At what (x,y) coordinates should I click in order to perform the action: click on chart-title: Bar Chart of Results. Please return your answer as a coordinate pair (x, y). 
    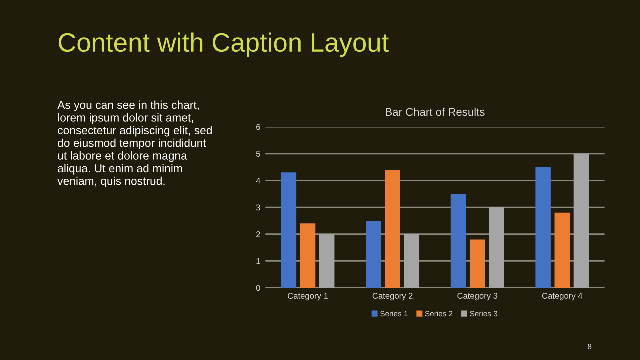
    Looking at the image, I should click on (435, 112).